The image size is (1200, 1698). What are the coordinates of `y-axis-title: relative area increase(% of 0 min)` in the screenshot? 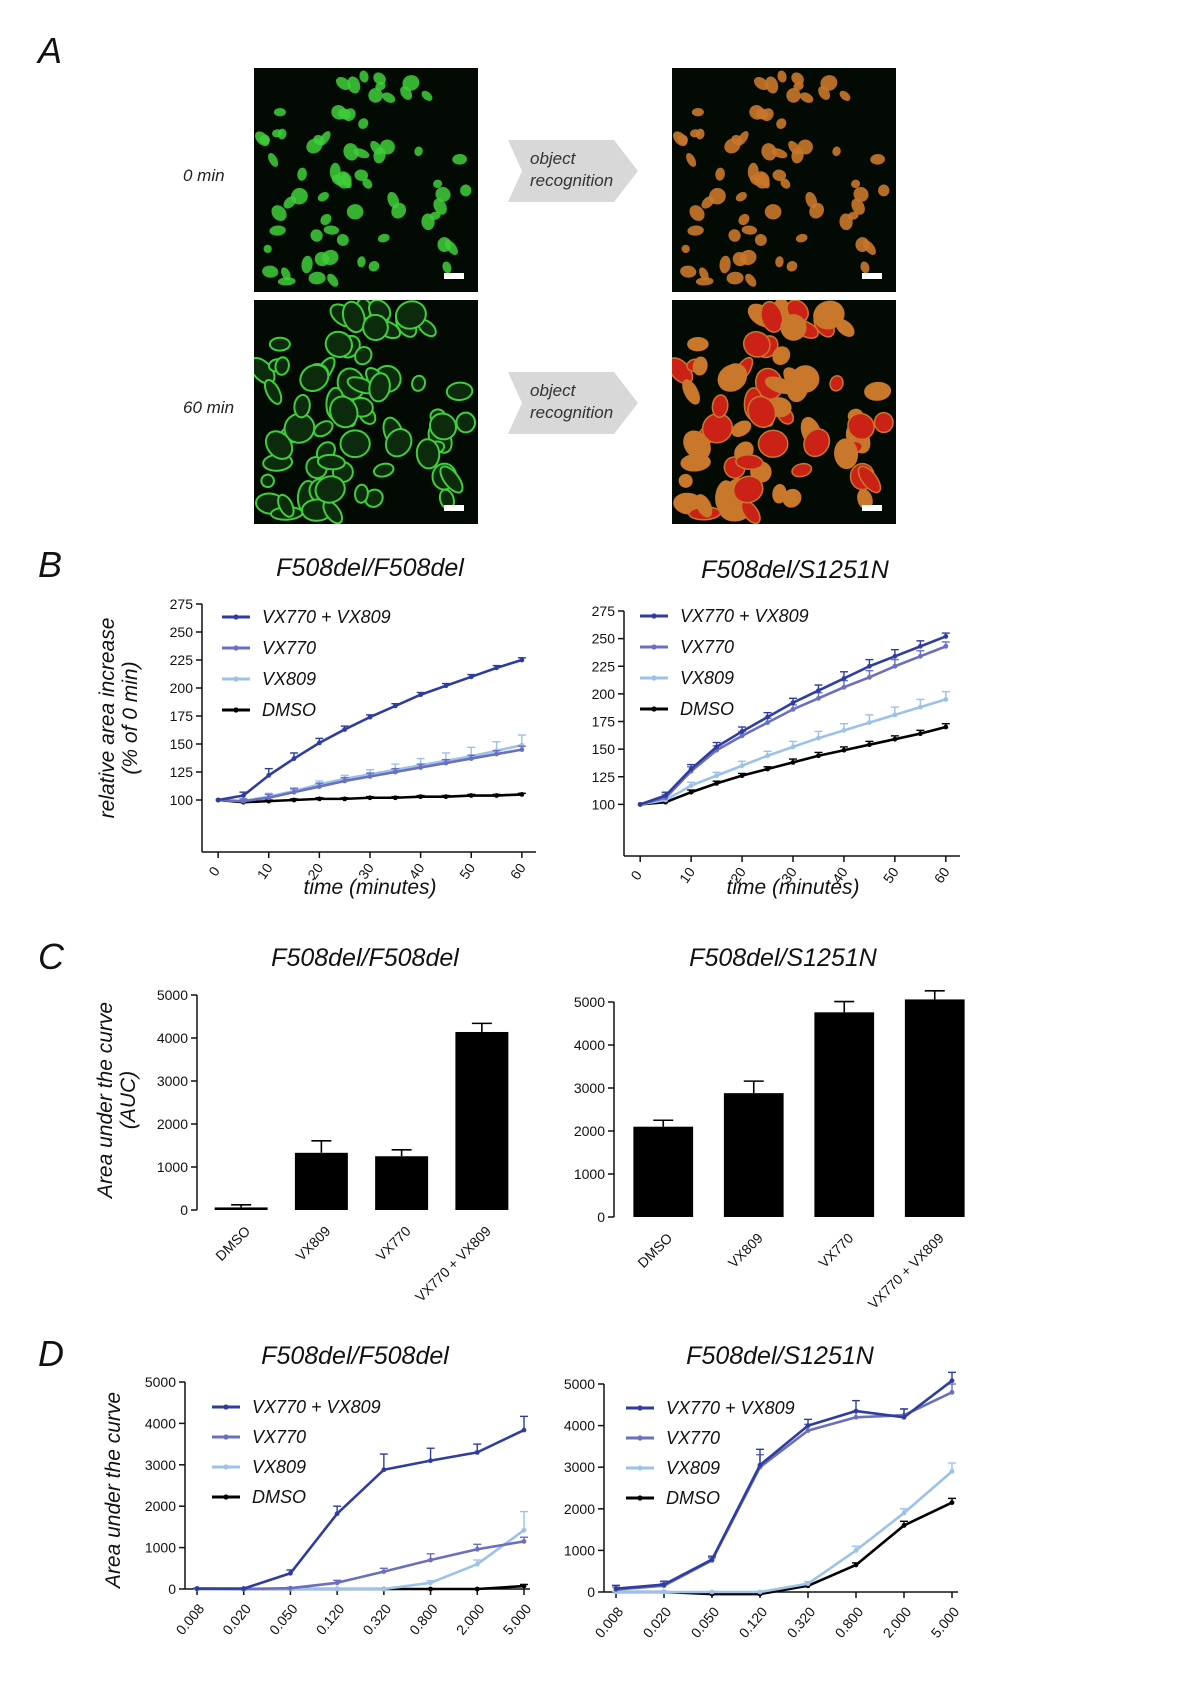 It's located at (119, 718).